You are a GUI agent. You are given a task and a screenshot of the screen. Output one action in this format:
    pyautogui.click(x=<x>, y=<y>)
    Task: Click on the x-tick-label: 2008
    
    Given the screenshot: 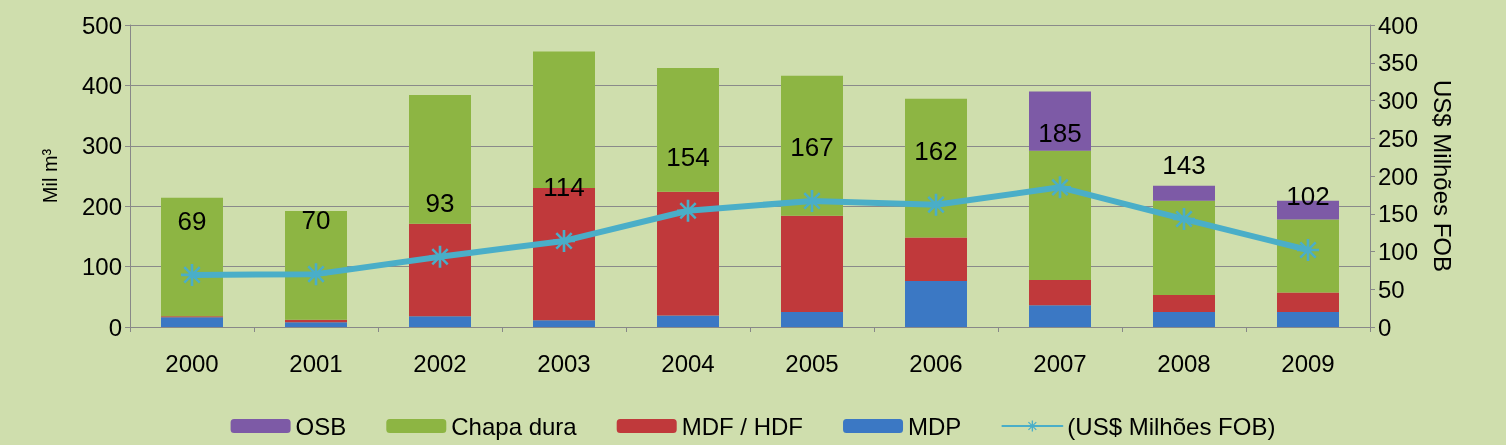 What is the action you would take?
    pyautogui.click(x=1184, y=363)
    